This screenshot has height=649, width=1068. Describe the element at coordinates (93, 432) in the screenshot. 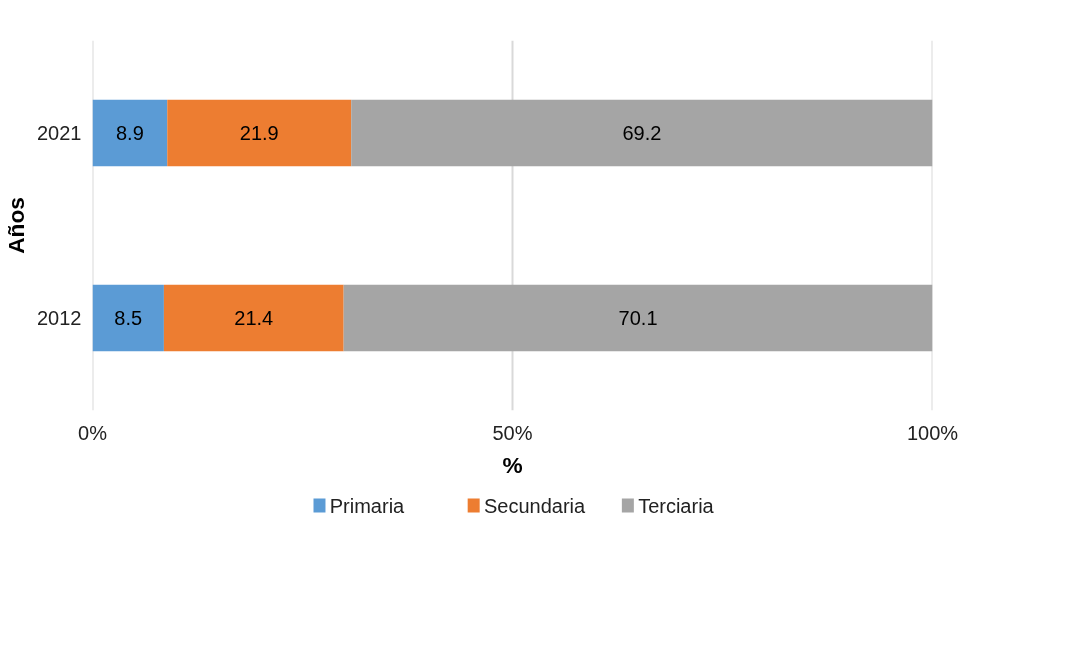

I see `x-tick-label: 0%` at that location.